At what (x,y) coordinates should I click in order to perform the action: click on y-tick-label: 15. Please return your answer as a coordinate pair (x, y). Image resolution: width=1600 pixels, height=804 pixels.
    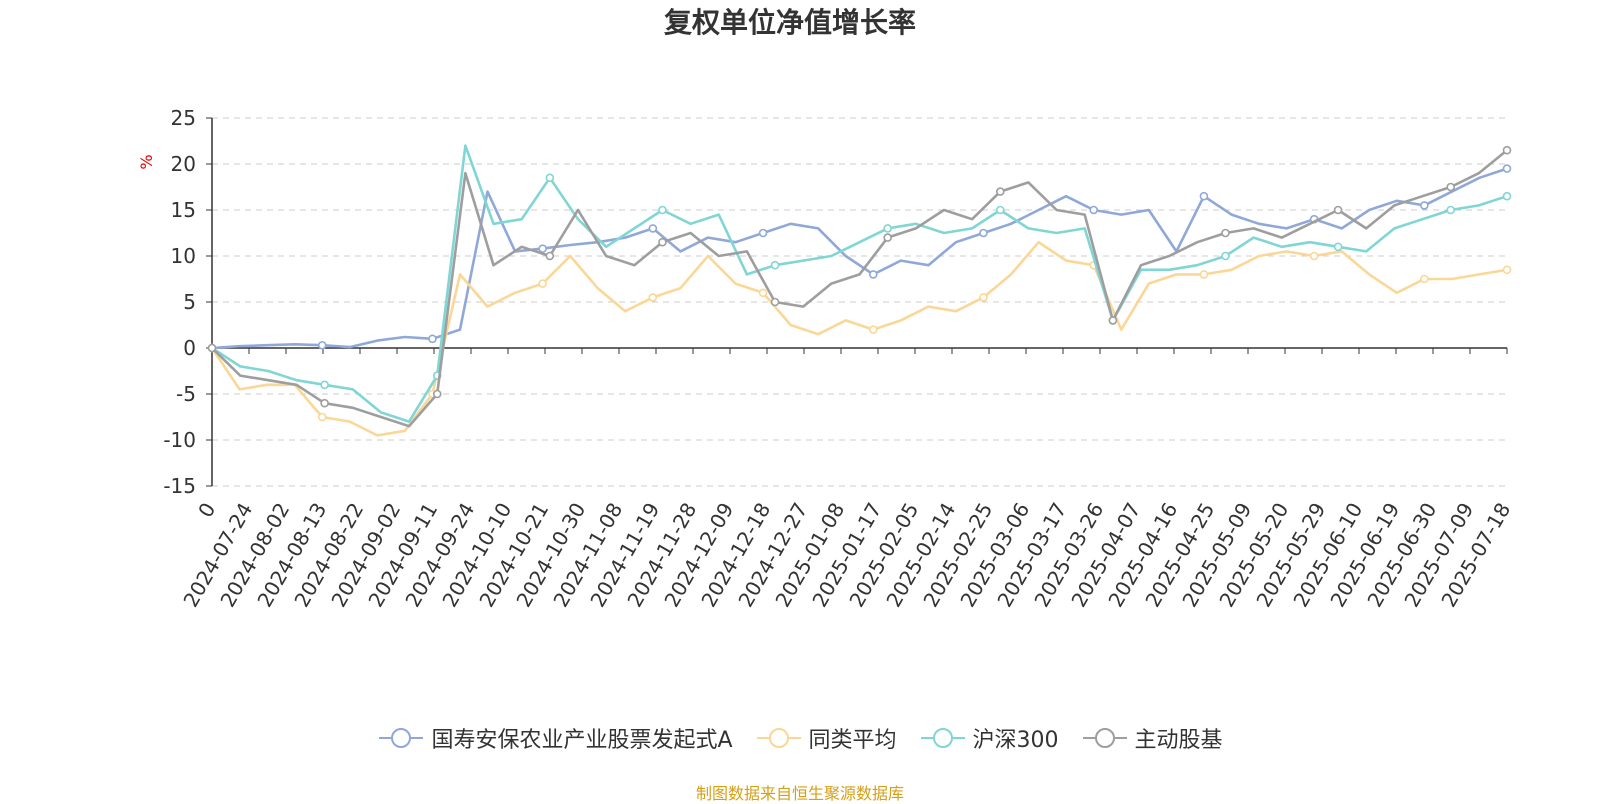
    Looking at the image, I should click on (183, 210).